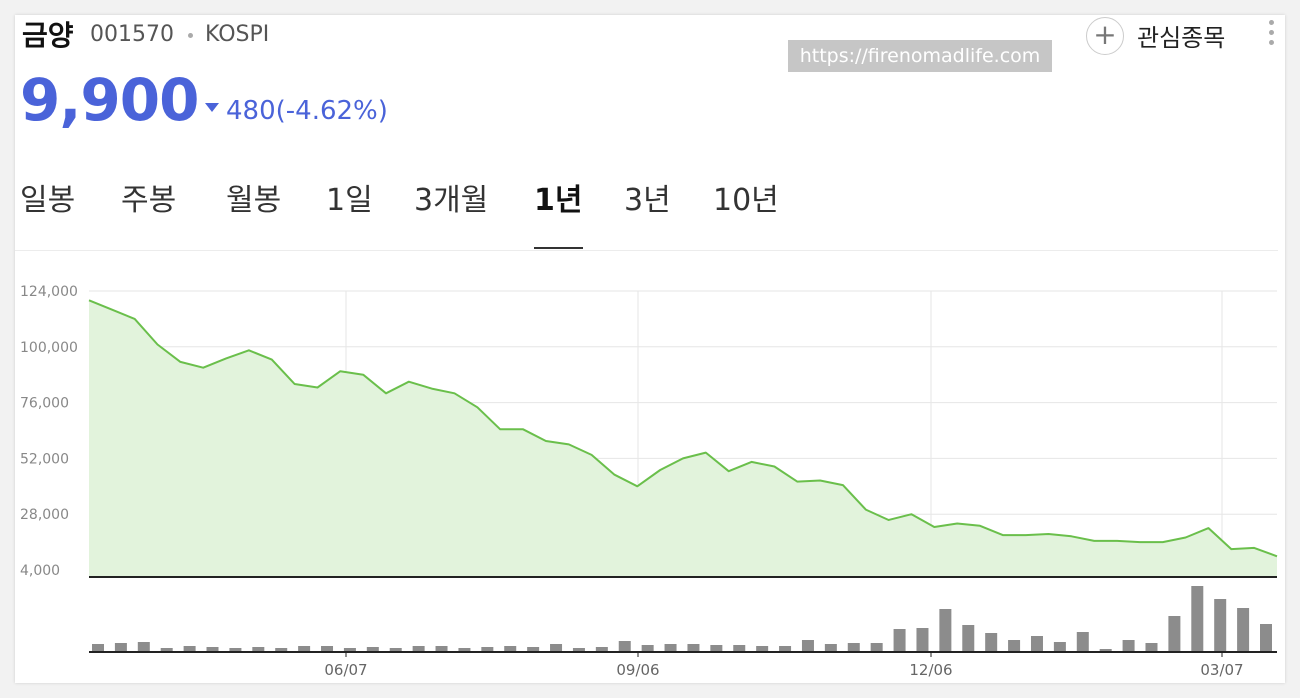 The width and height of the screenshot is (1300, 698). I want to click on stock-code: 001570, so click(132, 34).